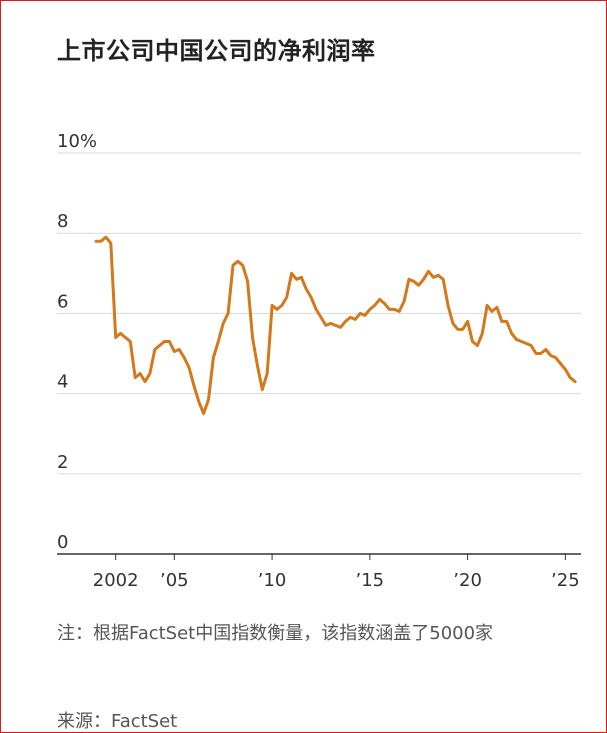 This screenshot has height=733, width=607. I want to click on x-axis-tick-labels: 2002 ’05 ’10 ’15 ’20 ’25, so click(336, 580).